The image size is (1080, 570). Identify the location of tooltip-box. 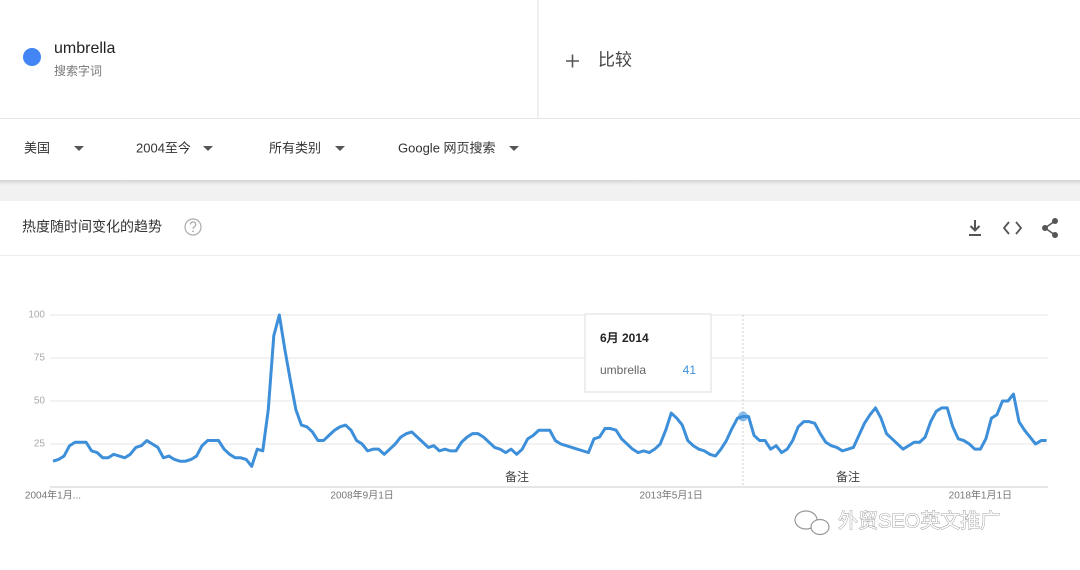
(648, 353).